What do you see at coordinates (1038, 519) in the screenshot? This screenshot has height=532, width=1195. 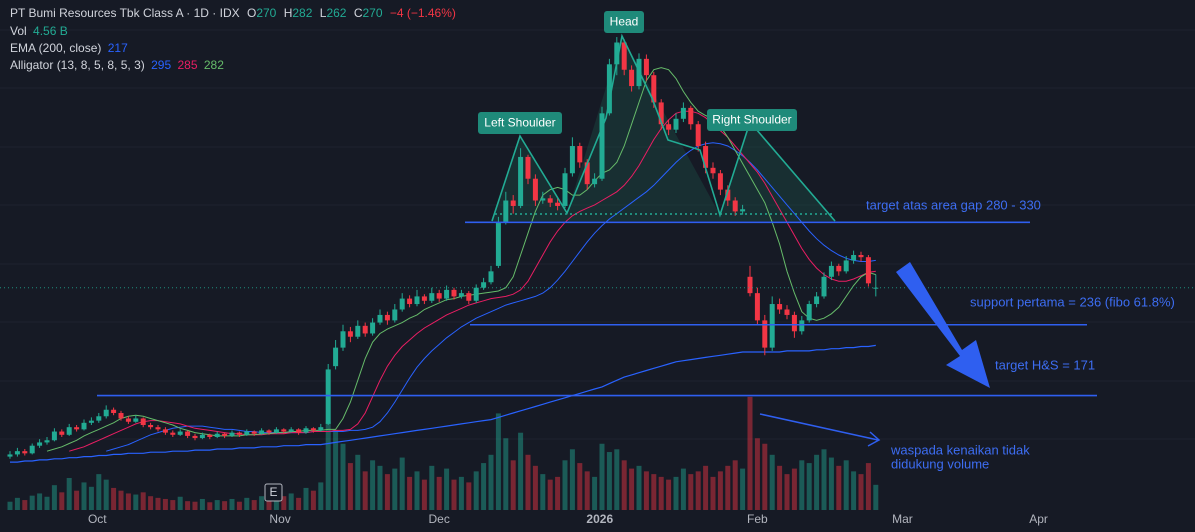 I see `x-tick-label: Apr` at bounding box center [1038, 519].